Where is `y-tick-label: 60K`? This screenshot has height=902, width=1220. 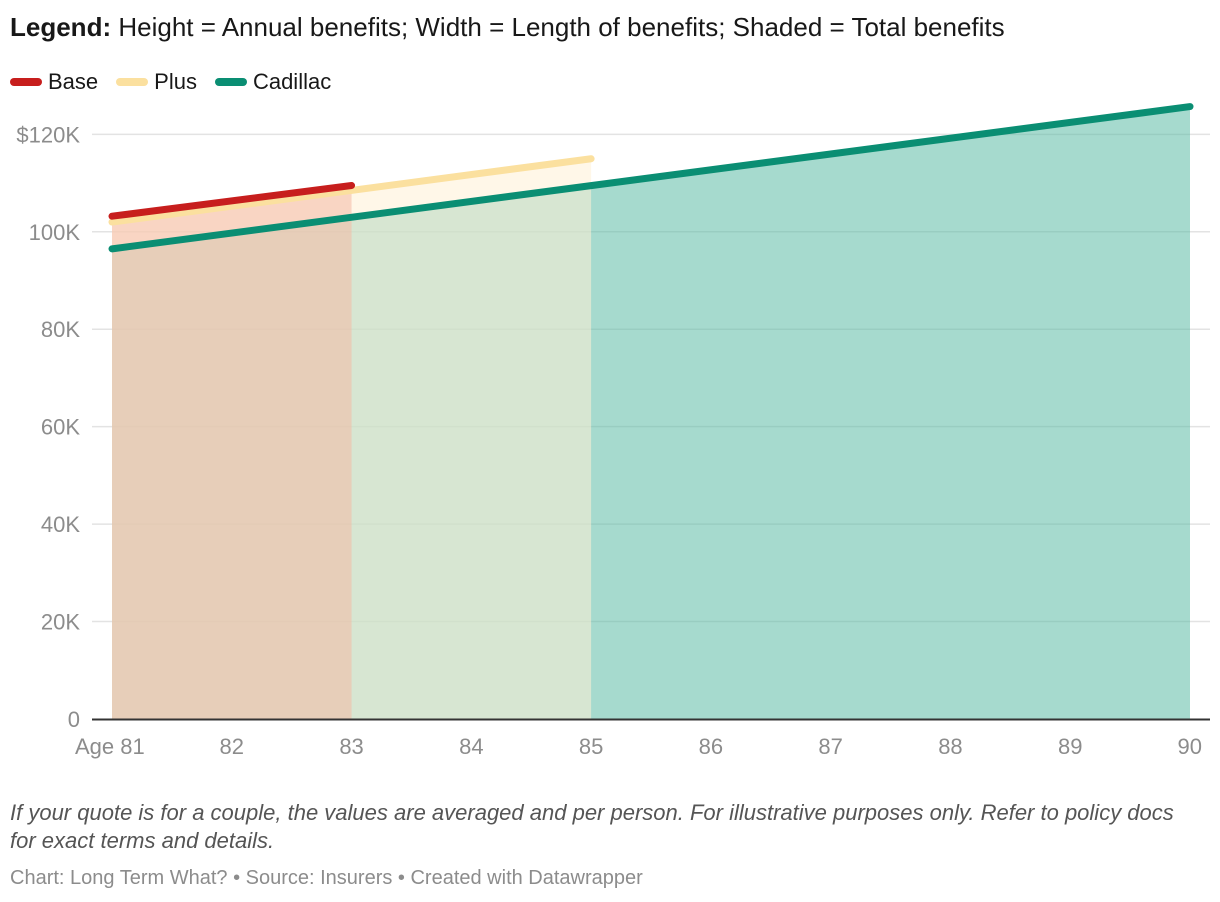 y-tick-label: 60K is located at coordinates (60, 427).